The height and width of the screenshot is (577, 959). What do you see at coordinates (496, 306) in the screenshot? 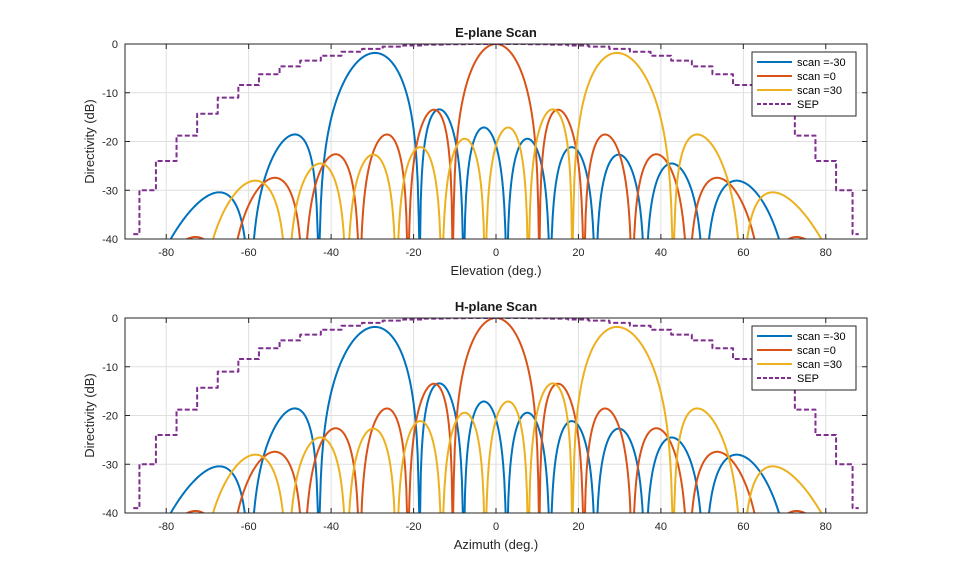
I see `h-plane-title: H-plane Scan` at bounding box center [496, 306].